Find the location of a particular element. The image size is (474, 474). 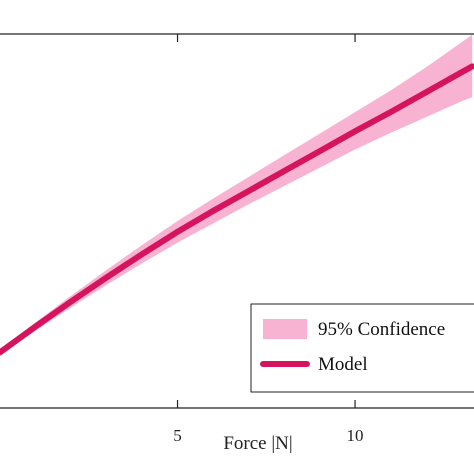

legend-entry-confidence: 95% Confidence is located at coordinates (381, 329).